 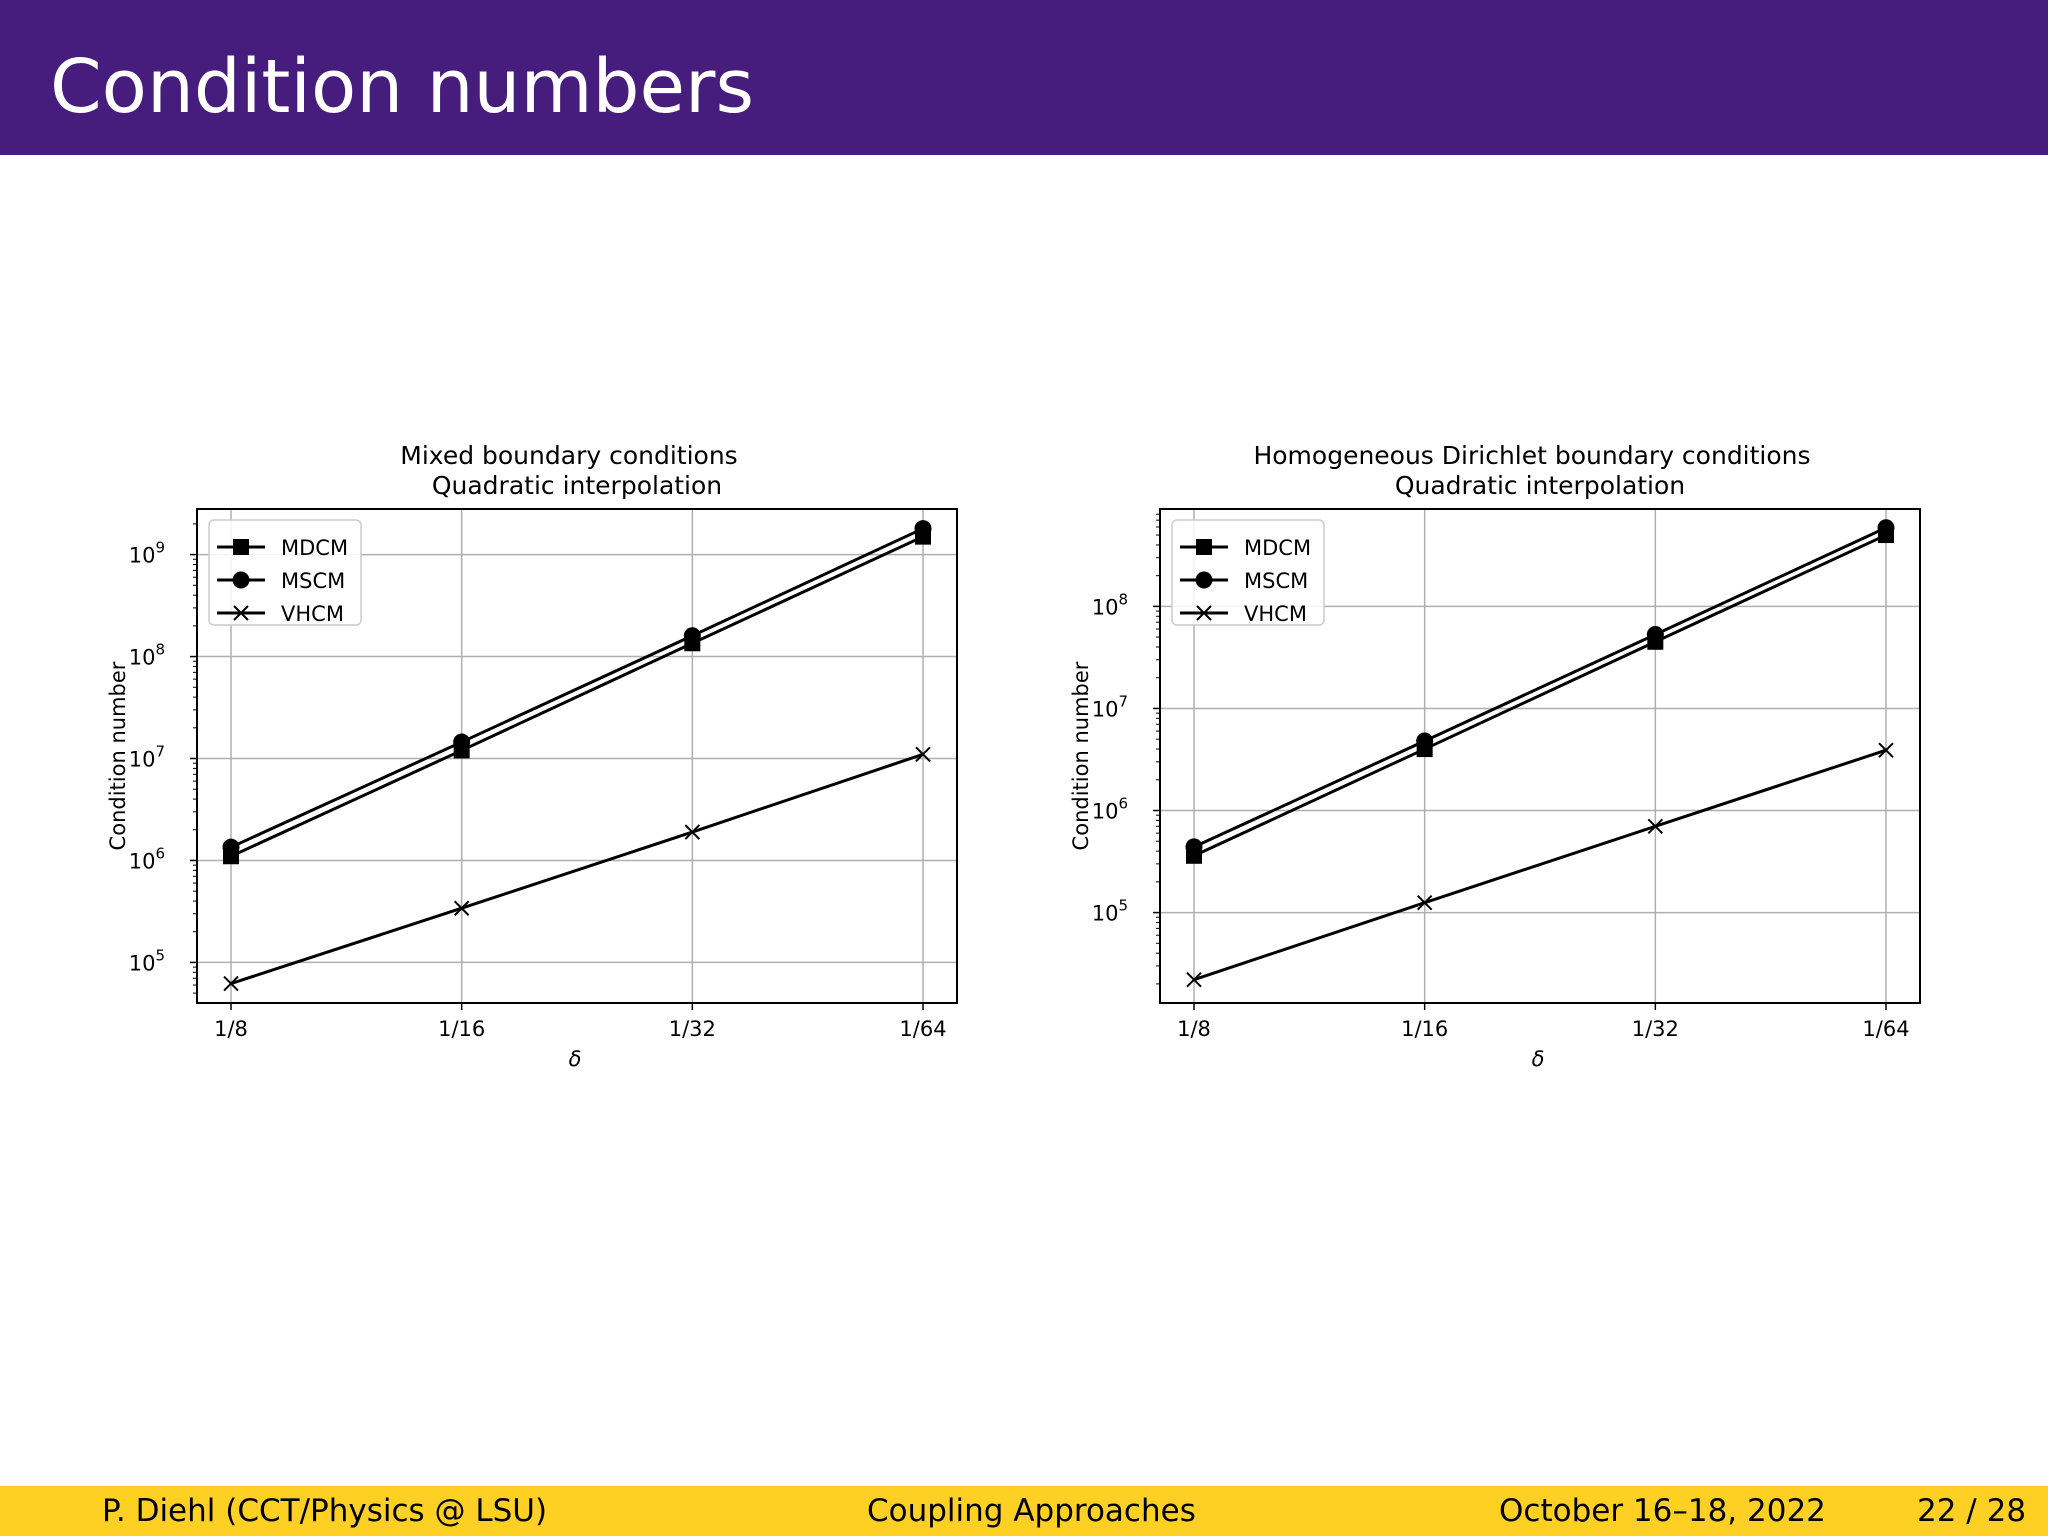 I want to click on chart-title: Mixed boundary conditions, so click(x=568, y=455).